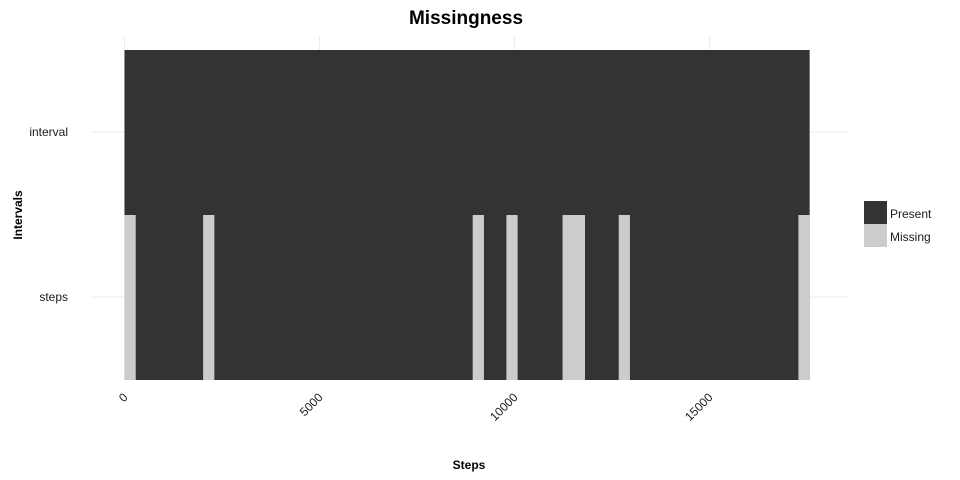 The width and height of the screenshot is (960, 480). Describe the element at coordinates (875, 235) in the screenshot. I see `legend-key-missing` at that location.